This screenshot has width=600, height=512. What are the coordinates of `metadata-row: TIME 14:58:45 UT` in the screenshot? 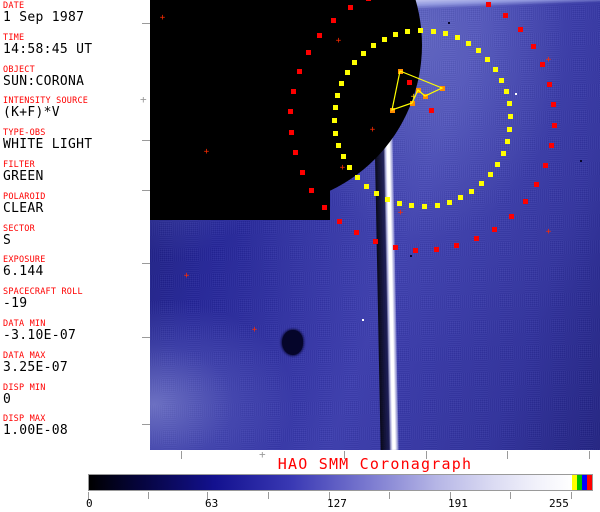 It's located at (76, 45).